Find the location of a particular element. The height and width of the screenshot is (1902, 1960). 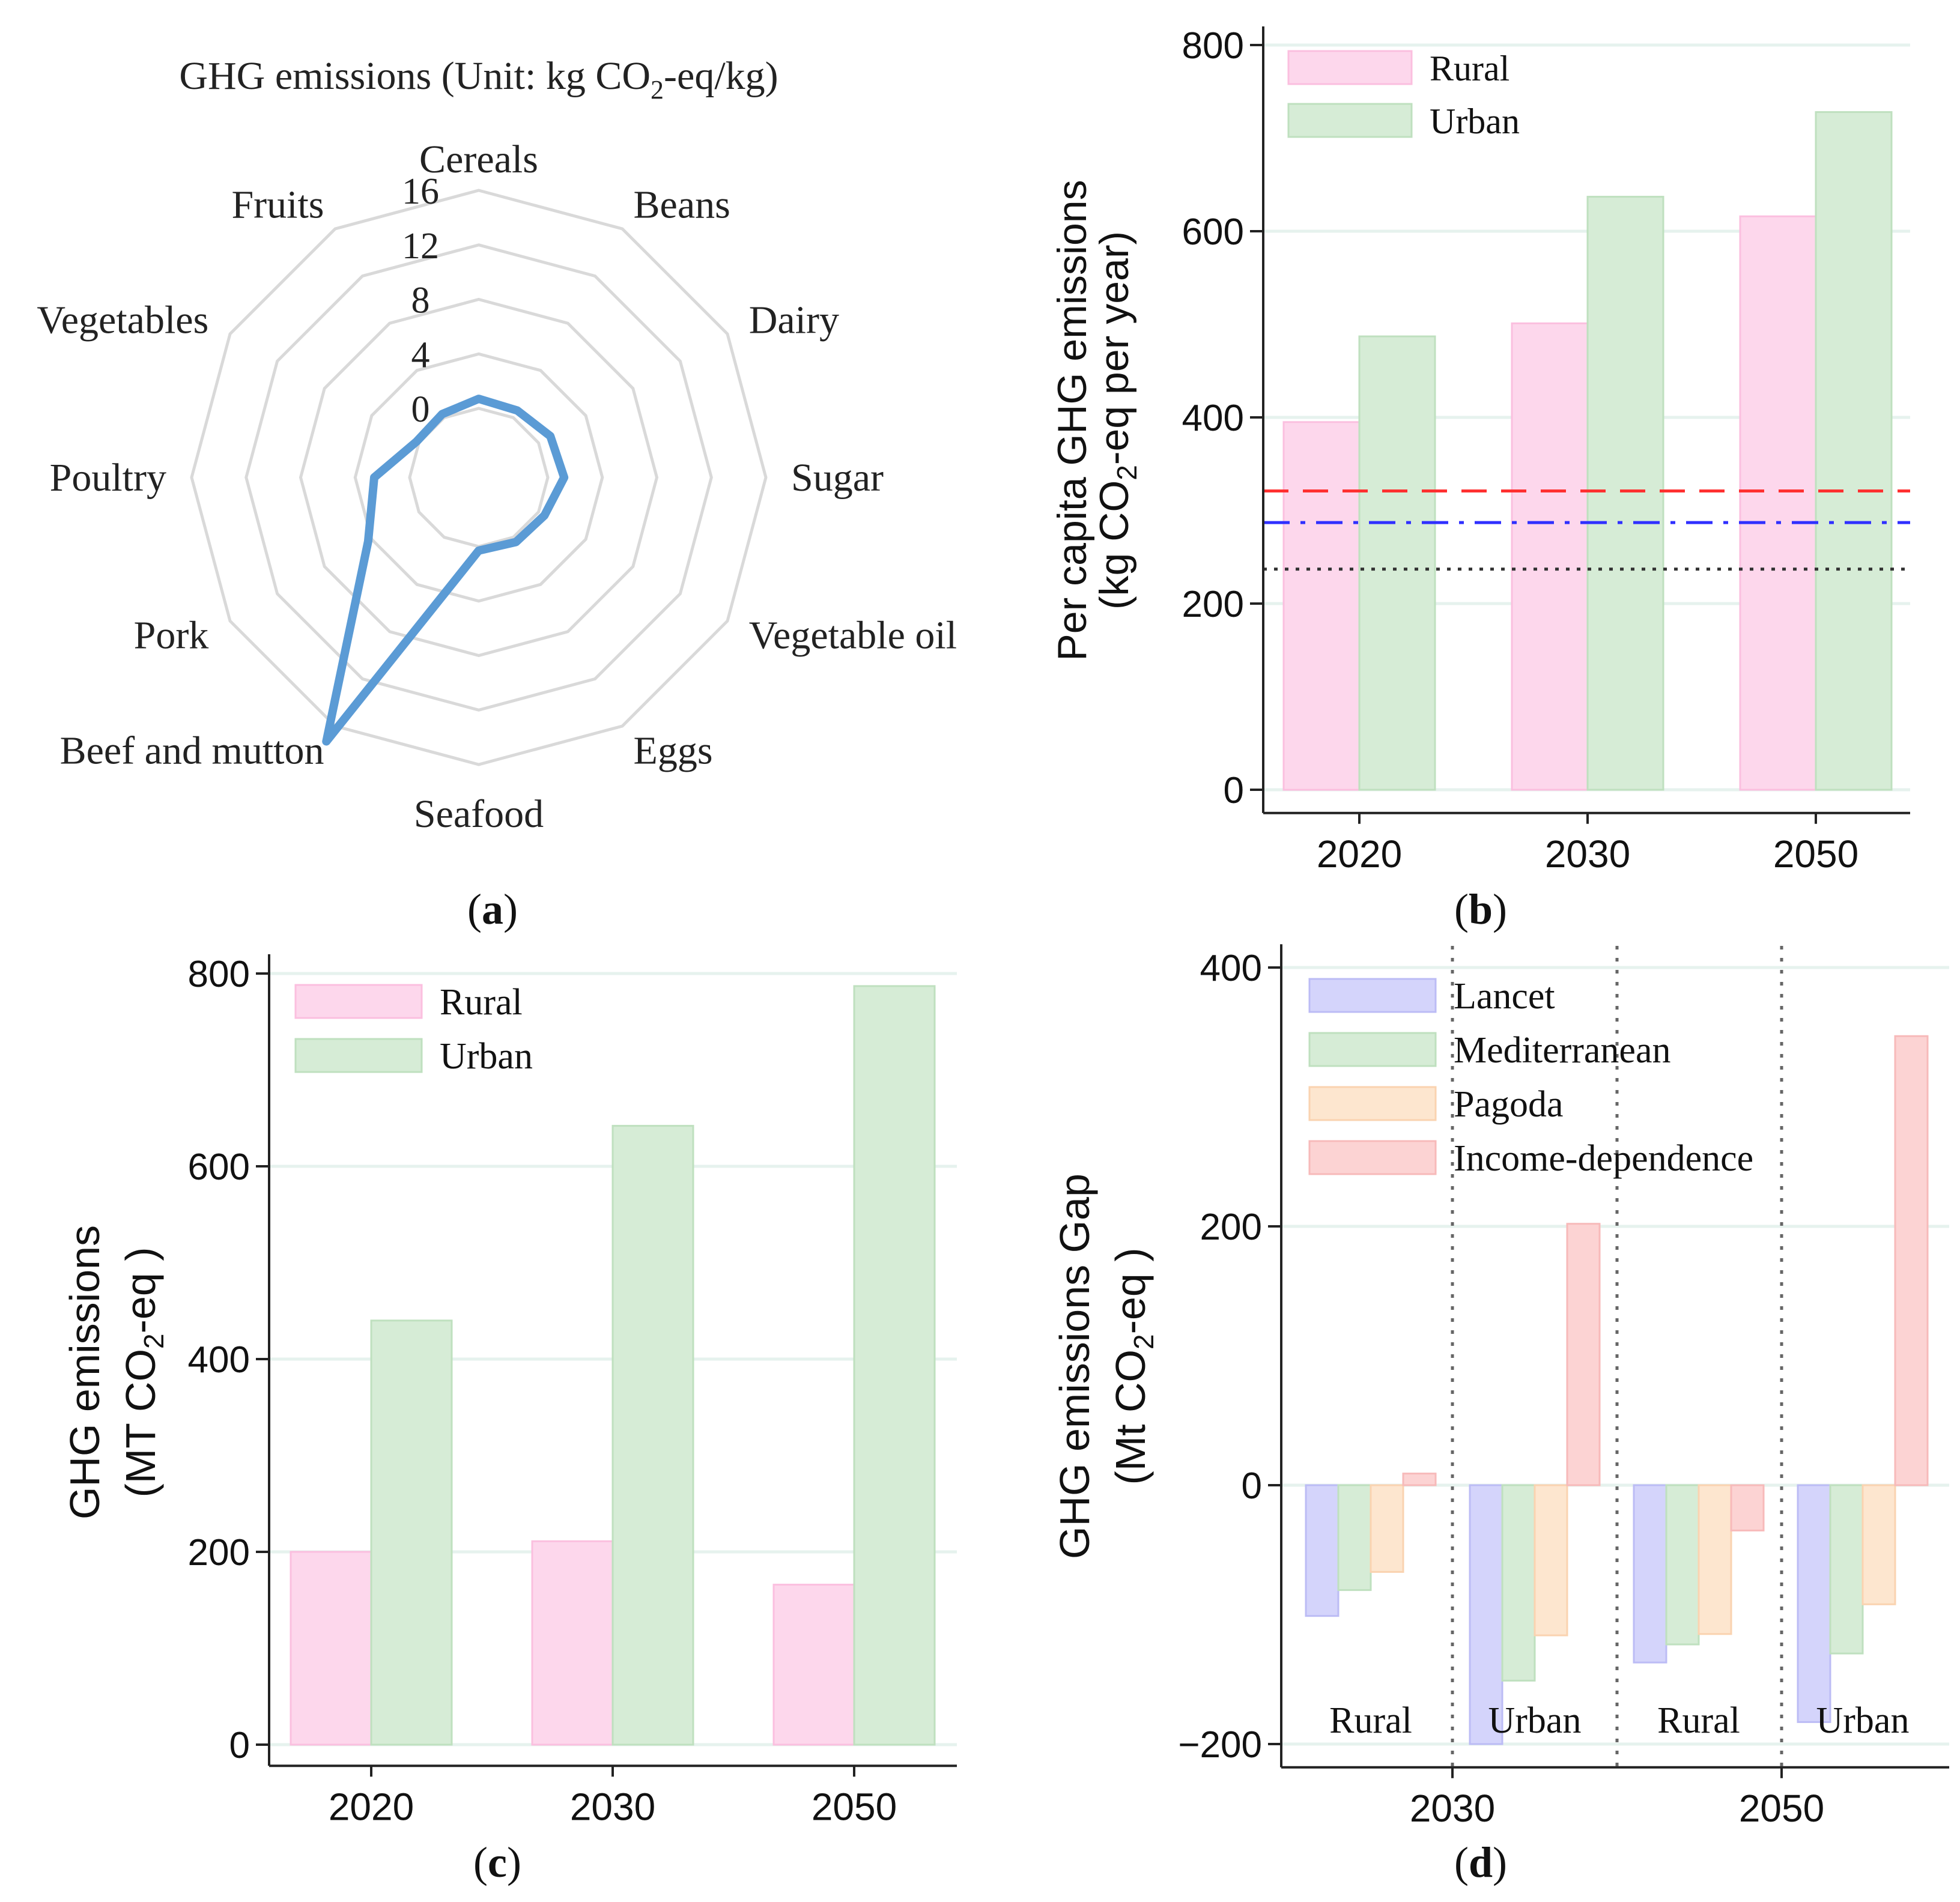

d-gridlines is located at coordinates (1615, 1356).